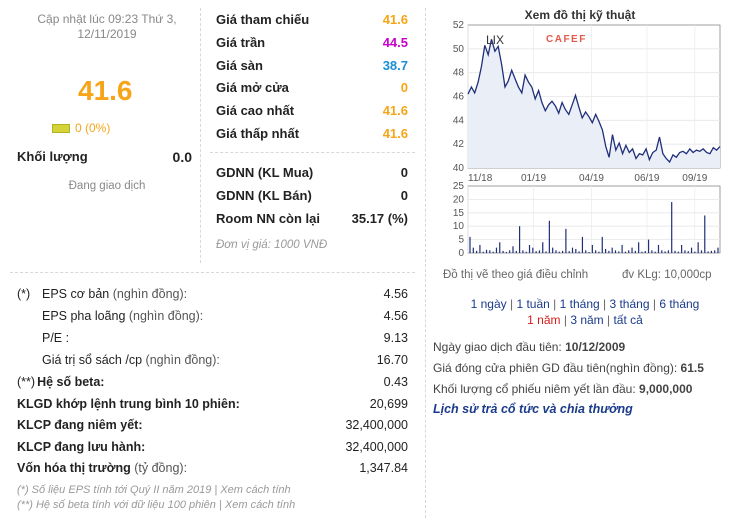 The image size is (744, 522). I want to click on listed-shares-label: KLCP đang niêm yết:, so click(80, 425).